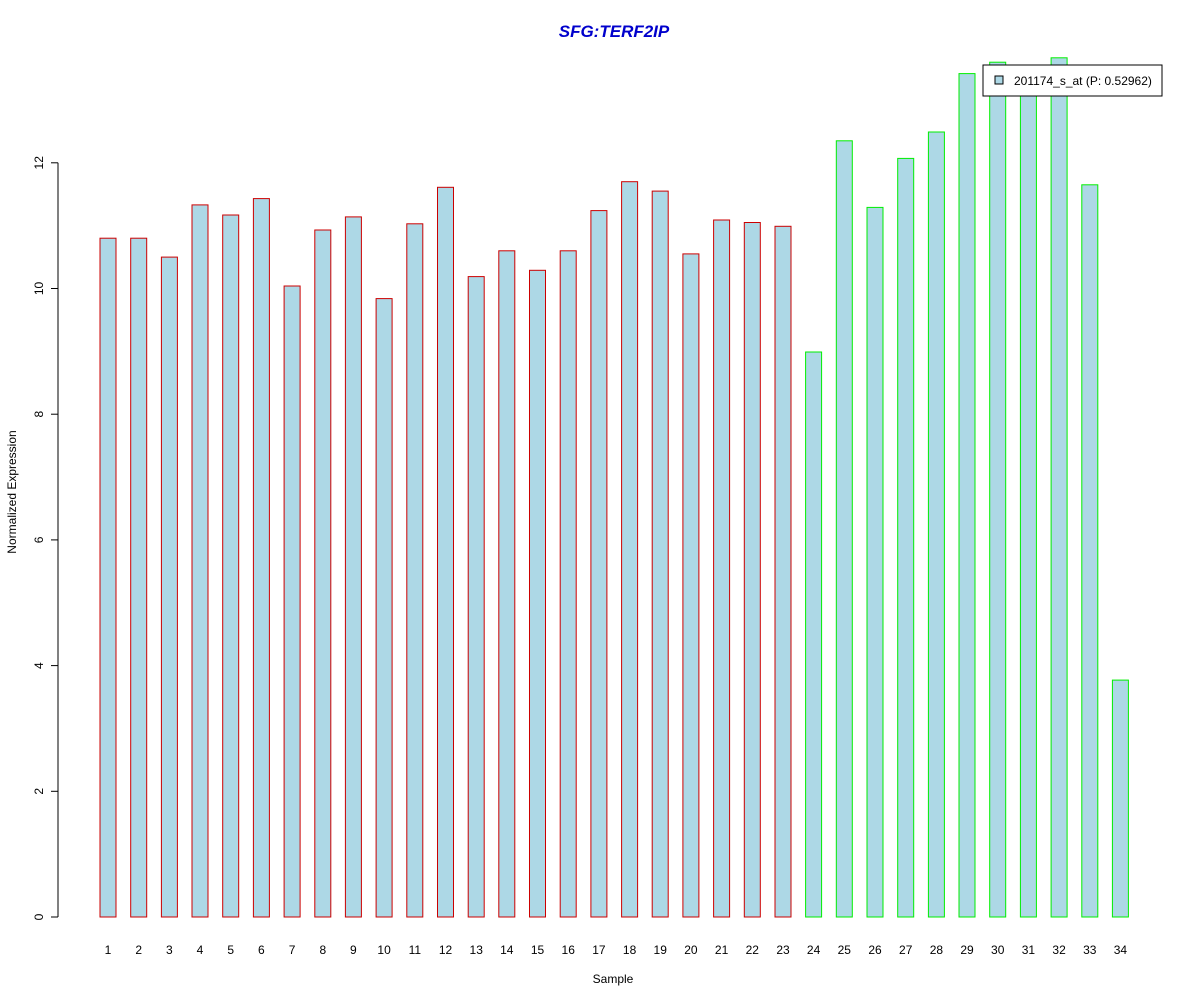 The image size is (1200, 1000). Describe the element at coordinates (39, 916) in the screenshot. I see `y-tick-label: 0` at that location.